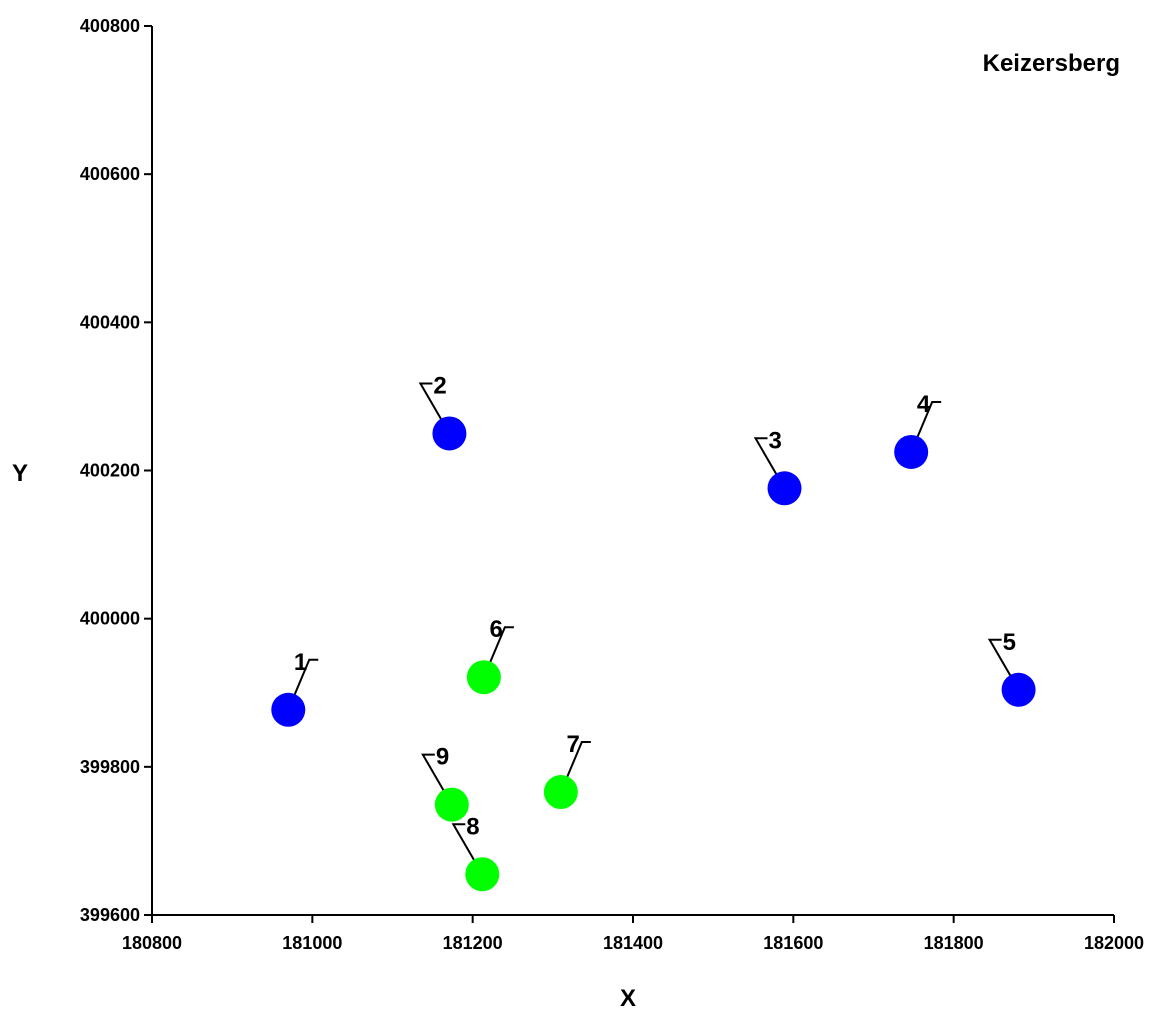  What do you see at coordinates (775, 440) in the screenshot?
I see `point-label-3: 3` at bounding box center [775, 440].